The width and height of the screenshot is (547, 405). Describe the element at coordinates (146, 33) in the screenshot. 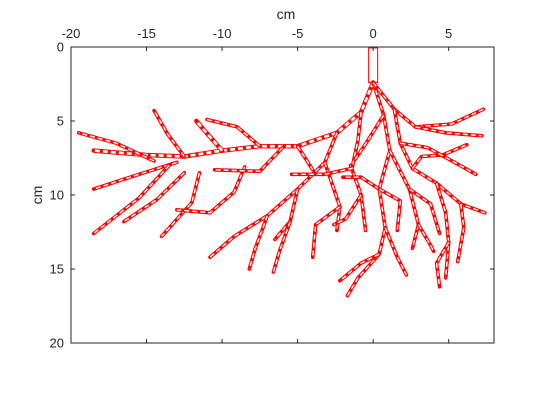

I see `x-tick-label: -15` at that location.